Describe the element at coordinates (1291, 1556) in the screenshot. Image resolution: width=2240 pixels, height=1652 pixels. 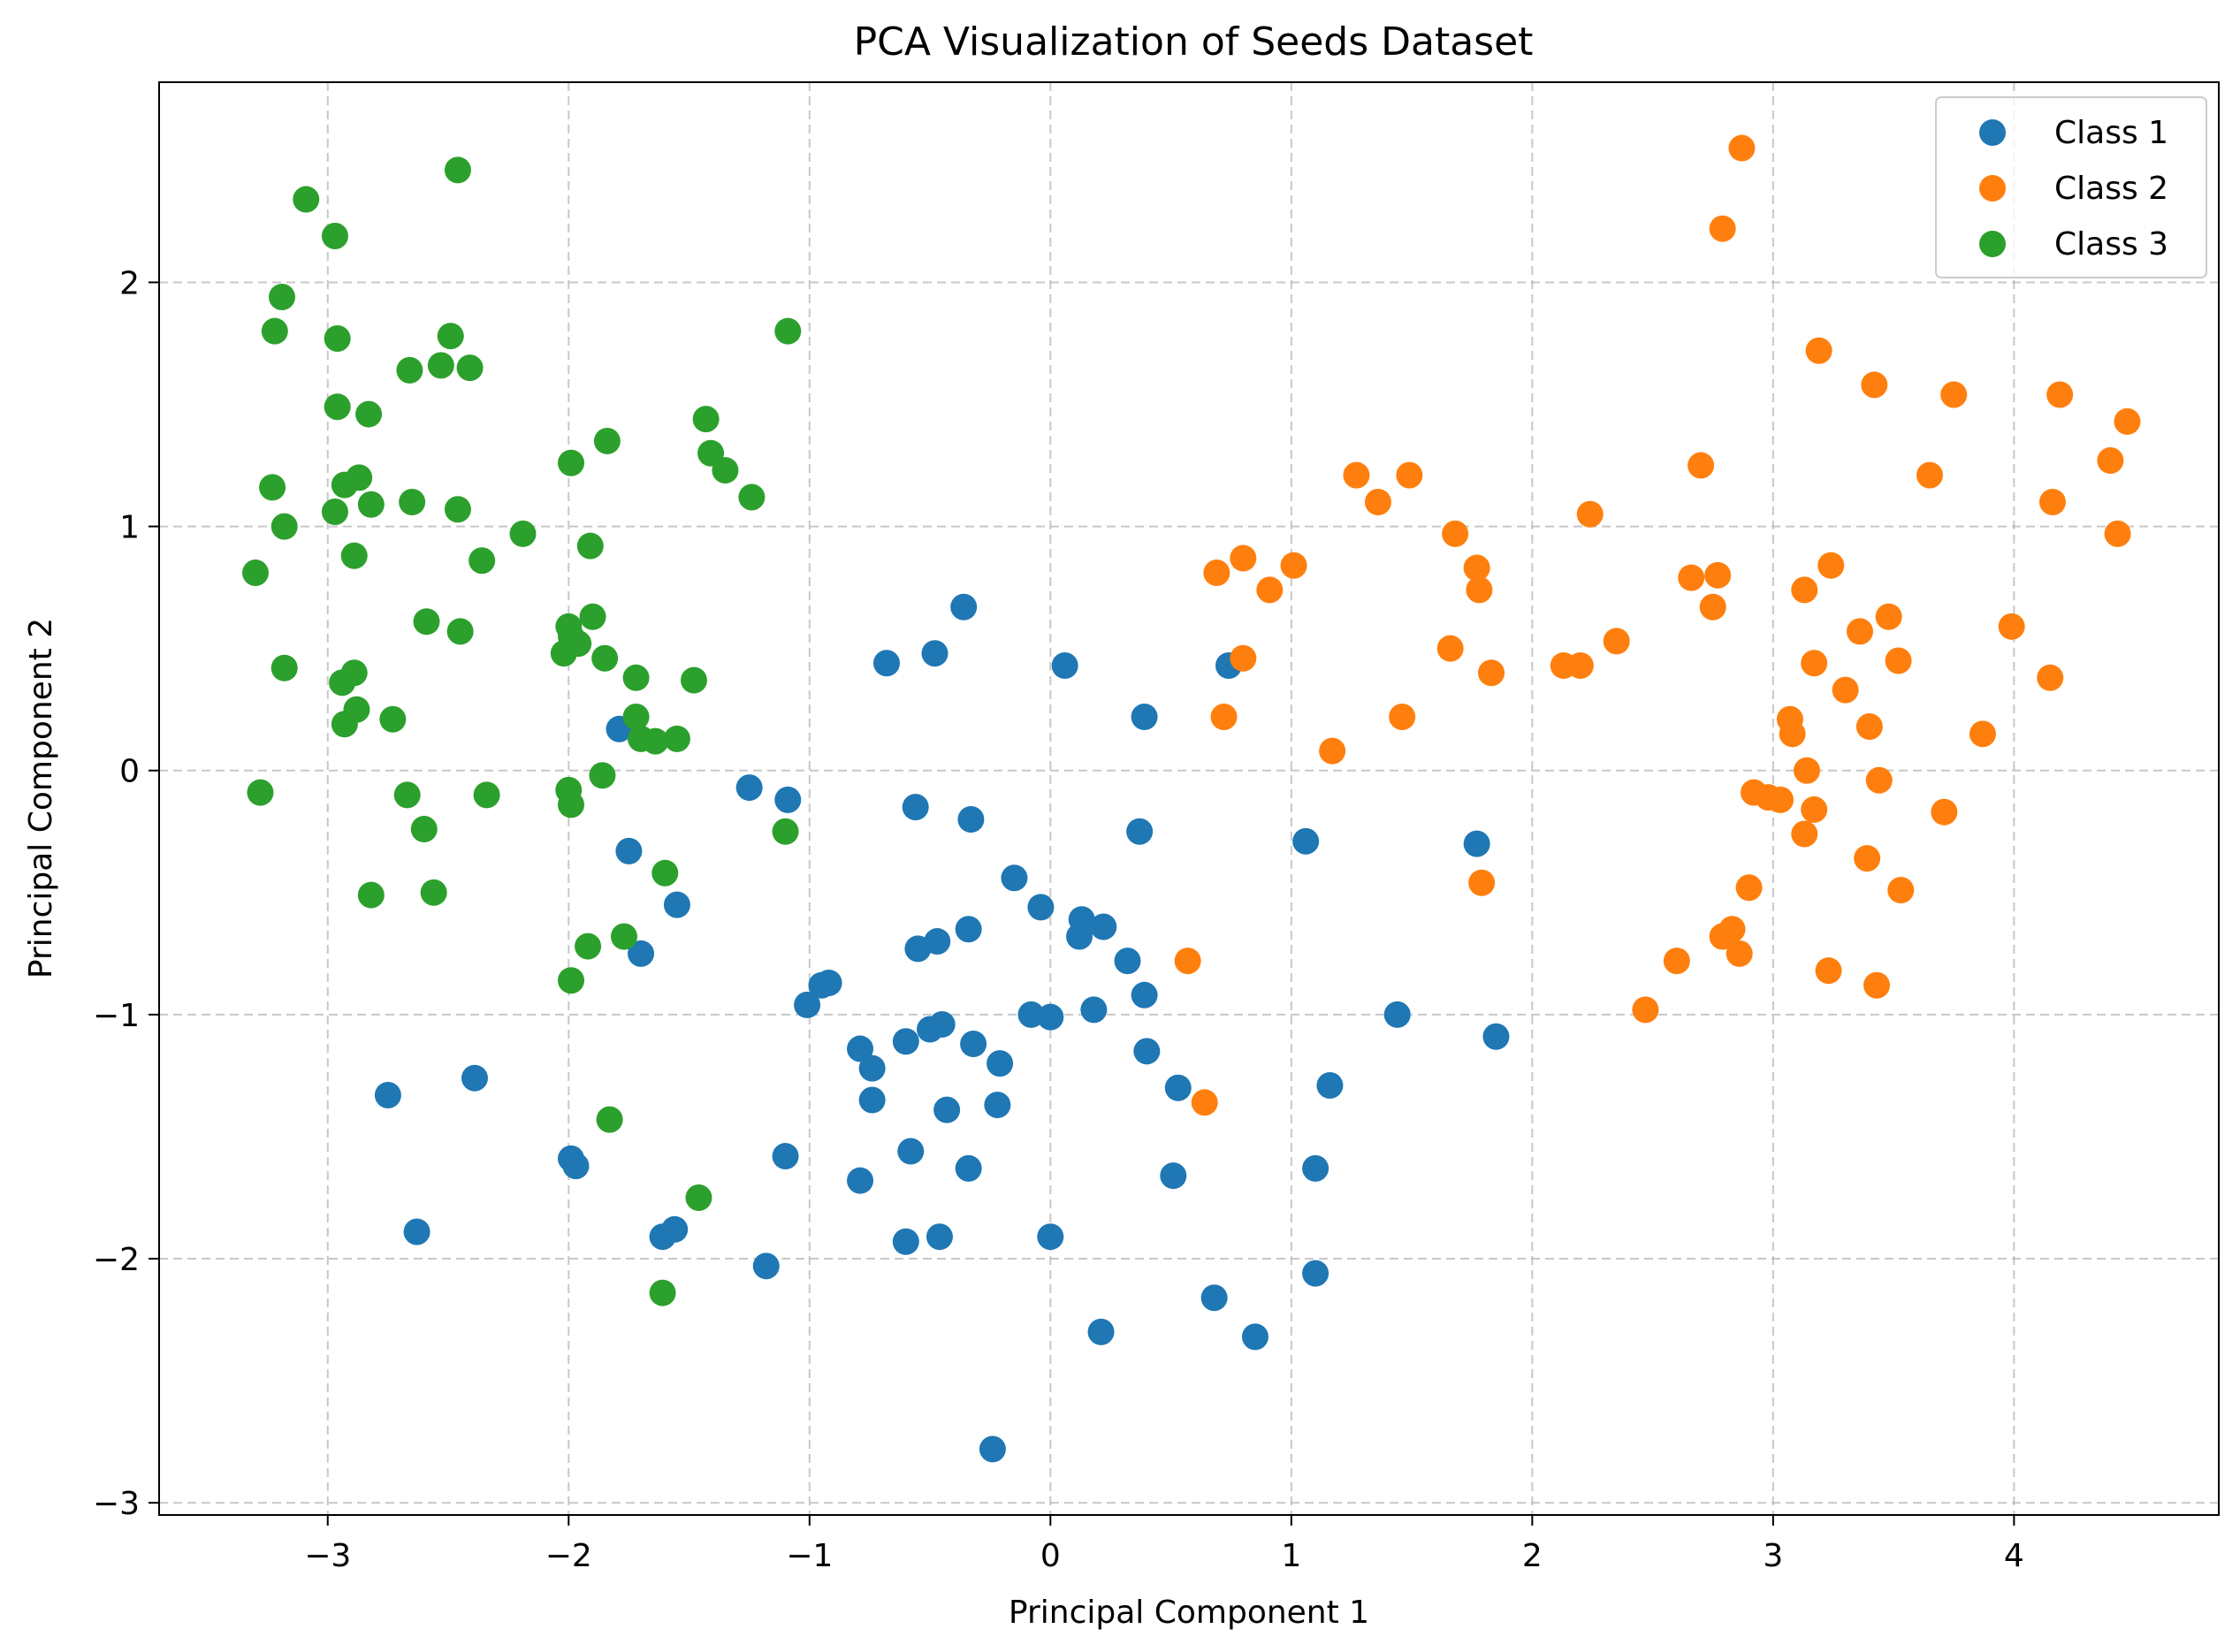
I see `x-tick-label: 1` at that location.